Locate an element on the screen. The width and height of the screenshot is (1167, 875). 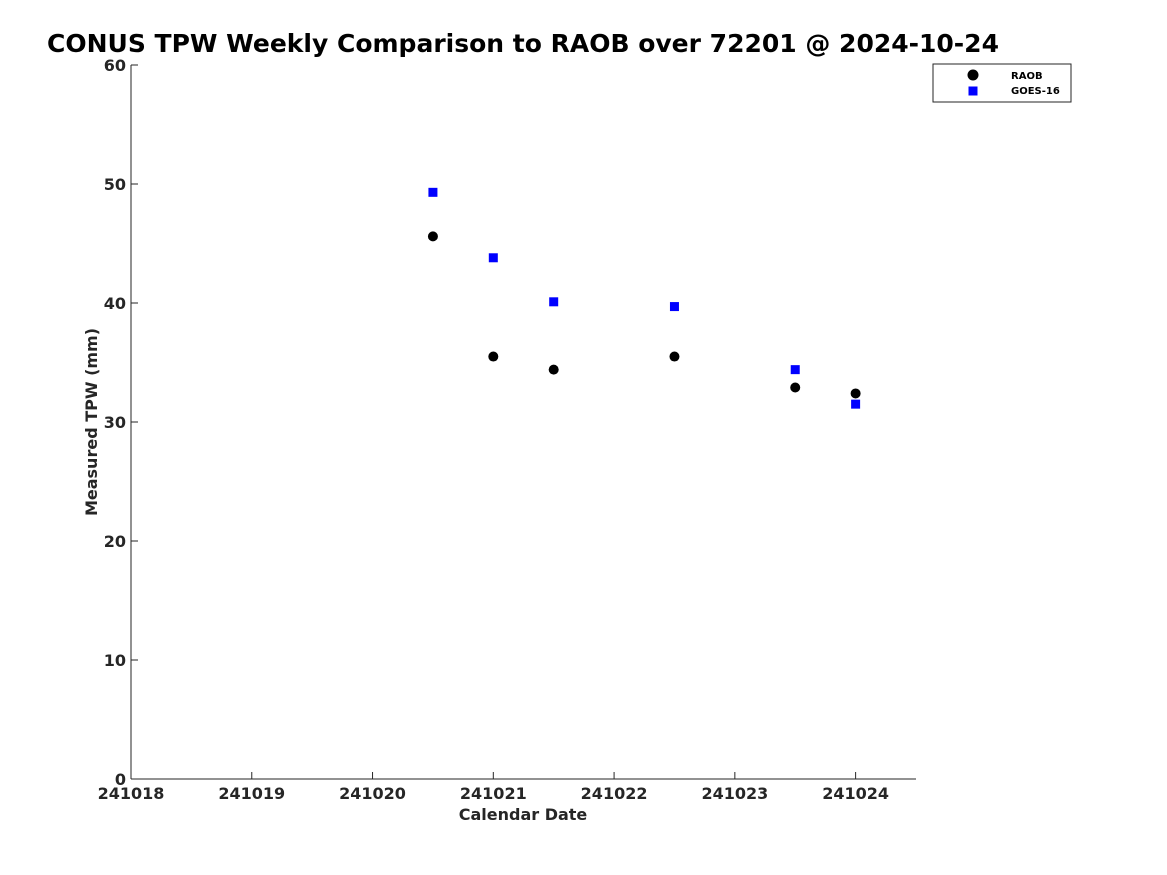
y-tick-label: 30 is located at coordinates (115, 422).